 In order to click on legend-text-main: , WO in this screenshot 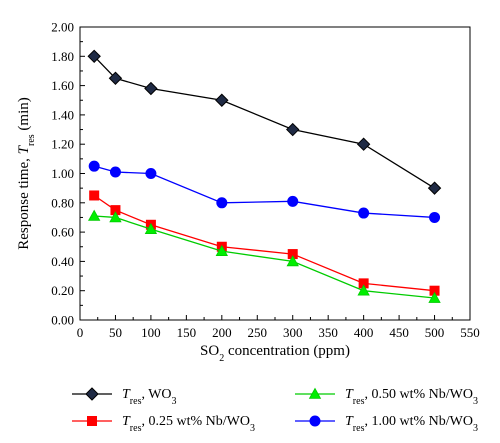, I will do `click(156, 394)`.